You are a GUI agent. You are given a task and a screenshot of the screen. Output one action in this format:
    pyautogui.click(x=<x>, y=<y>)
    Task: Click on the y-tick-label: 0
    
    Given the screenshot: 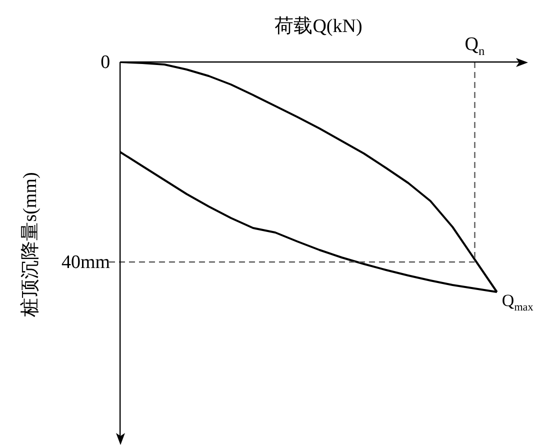 What is the action you would take?
    pyautogui.click(x=105, y=62)
    